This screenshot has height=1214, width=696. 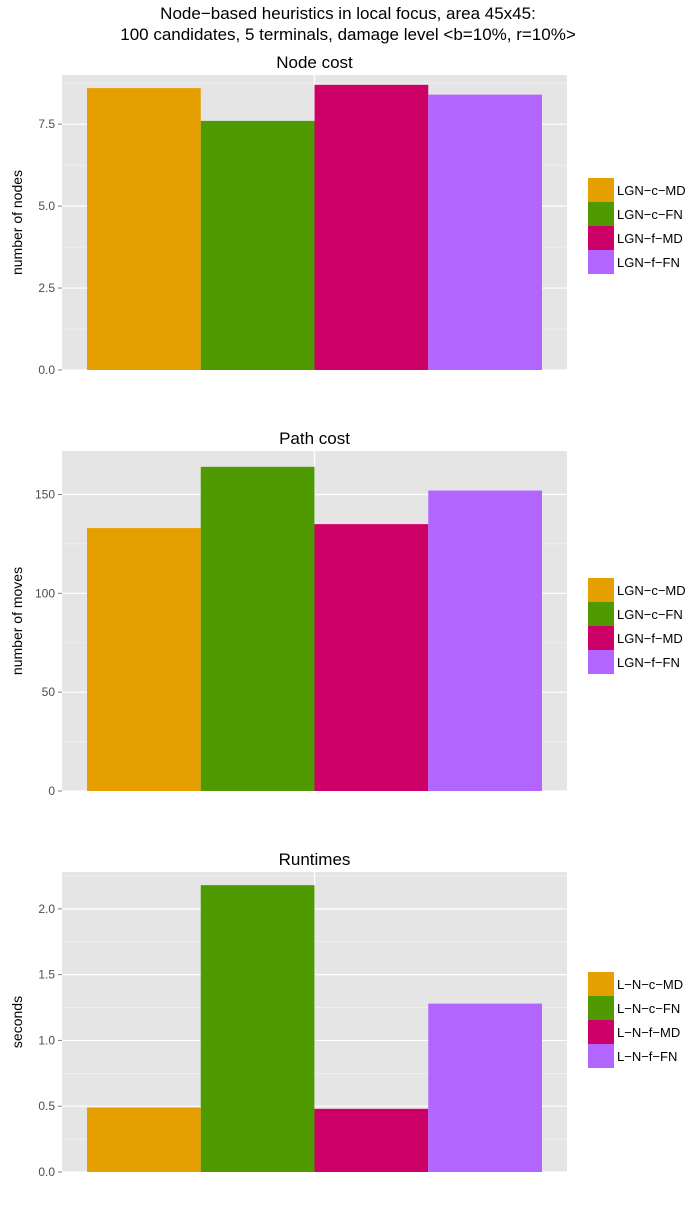 I want to click on chart-title: Path cost, so click(x=314, y=438).